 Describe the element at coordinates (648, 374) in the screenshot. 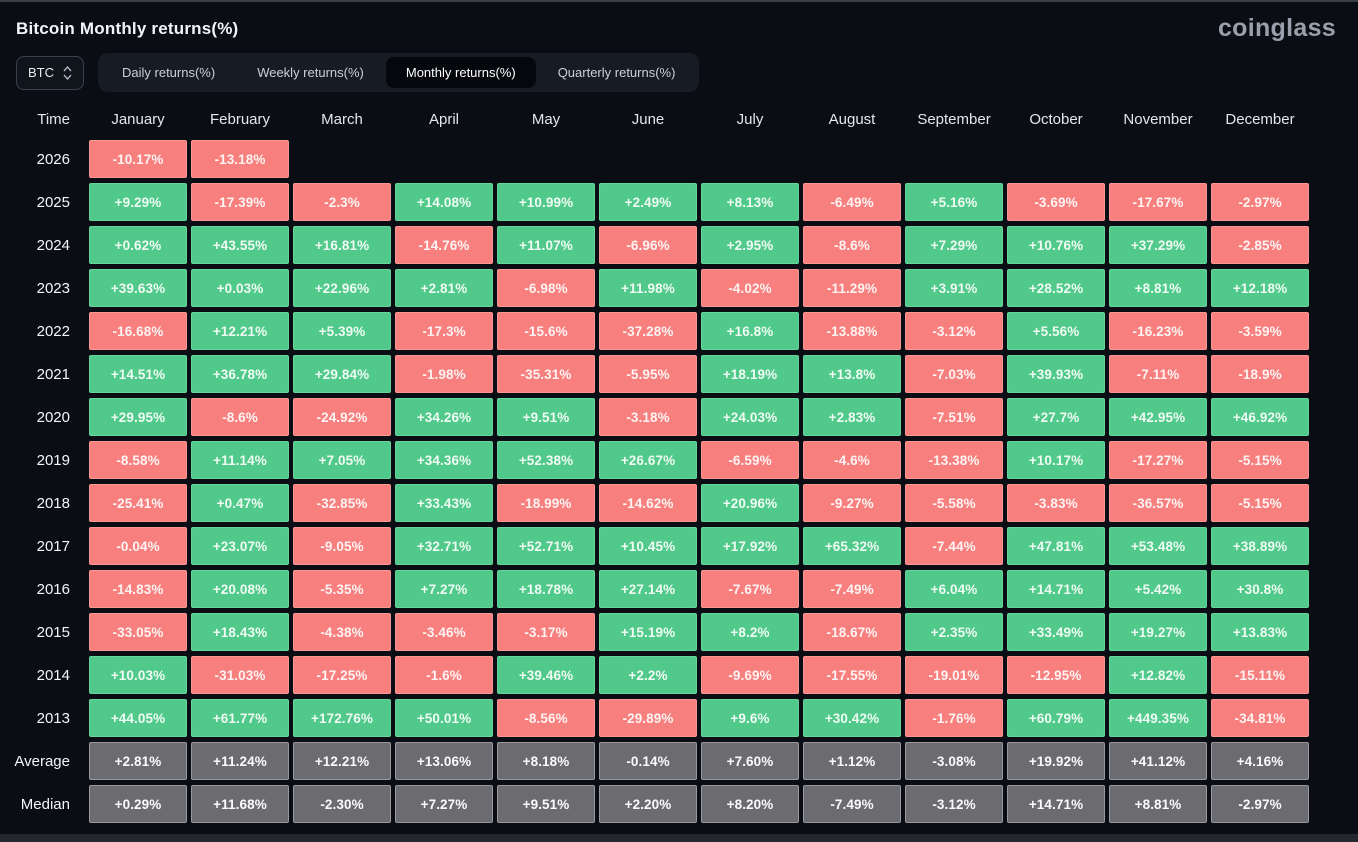

I see `return-cell: -5.95%` at that location.